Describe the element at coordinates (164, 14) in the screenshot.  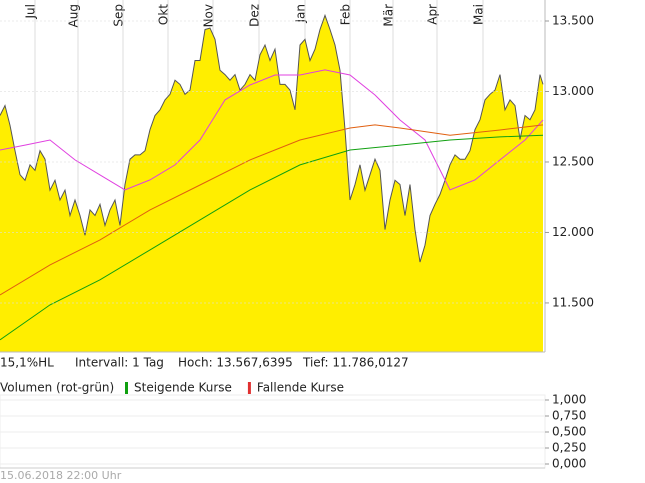
I see `x-tick-label: Okt` at that location.